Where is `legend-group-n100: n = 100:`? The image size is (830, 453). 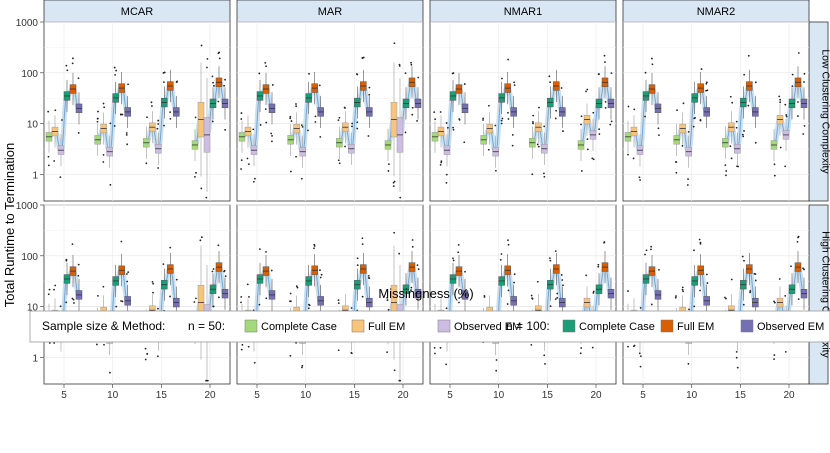
legend-group-n100: n = 100: is located at coordinates (528, 326).